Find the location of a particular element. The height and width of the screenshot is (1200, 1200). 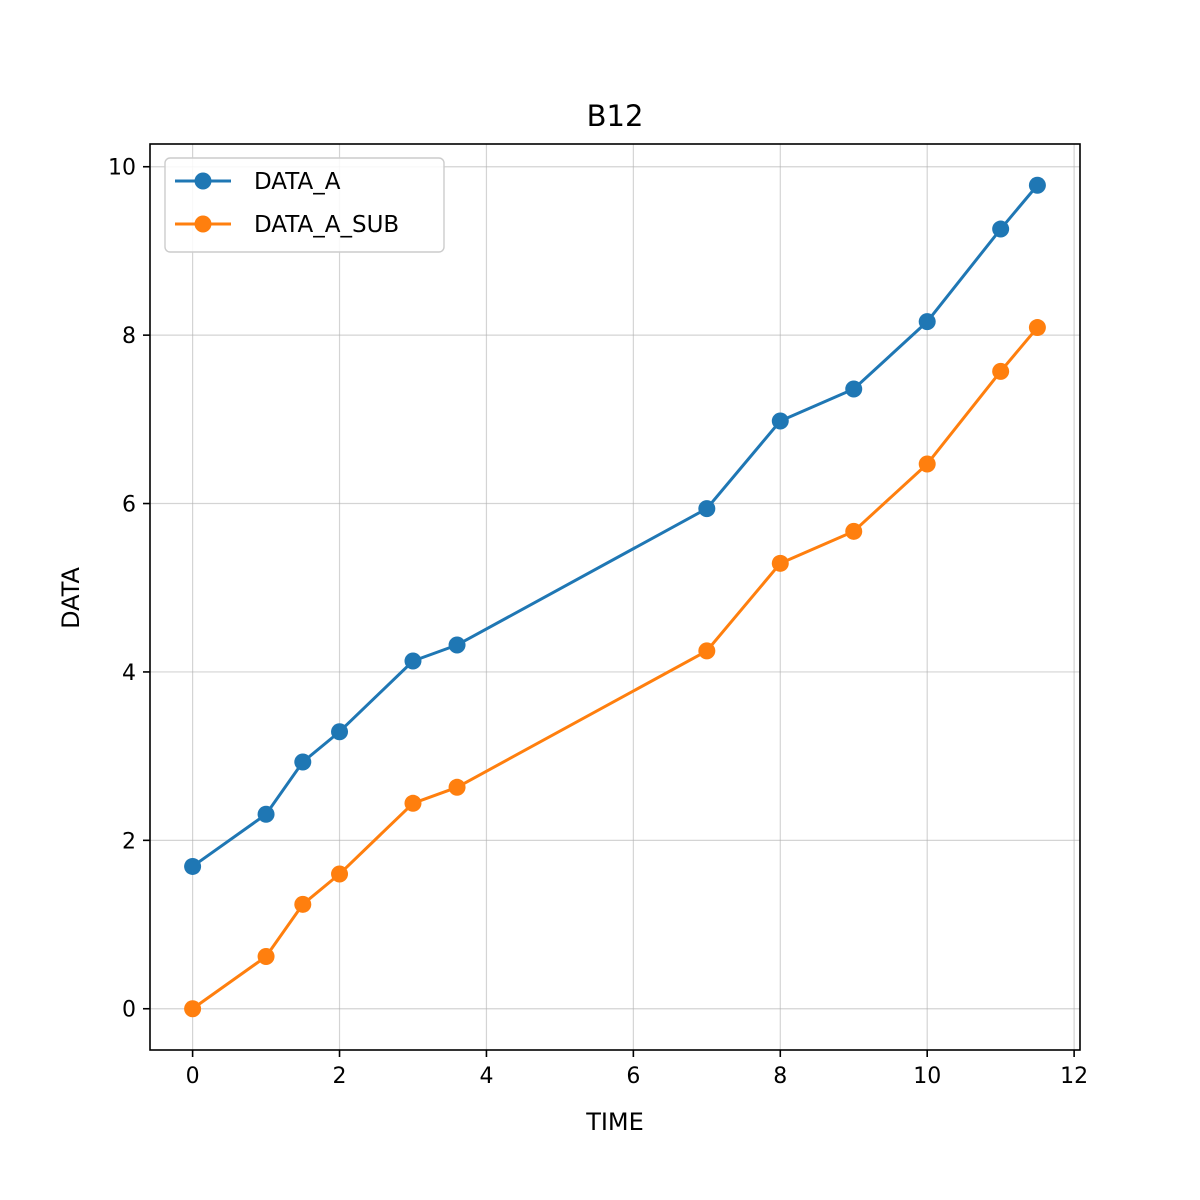

legend-box is located at coordinates (304, 205).